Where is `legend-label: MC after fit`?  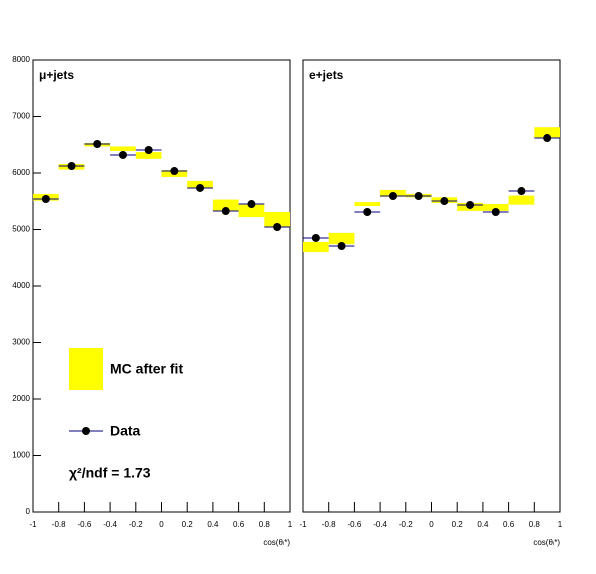 legend-label: MC after fit is located at coordinates (146, 369).